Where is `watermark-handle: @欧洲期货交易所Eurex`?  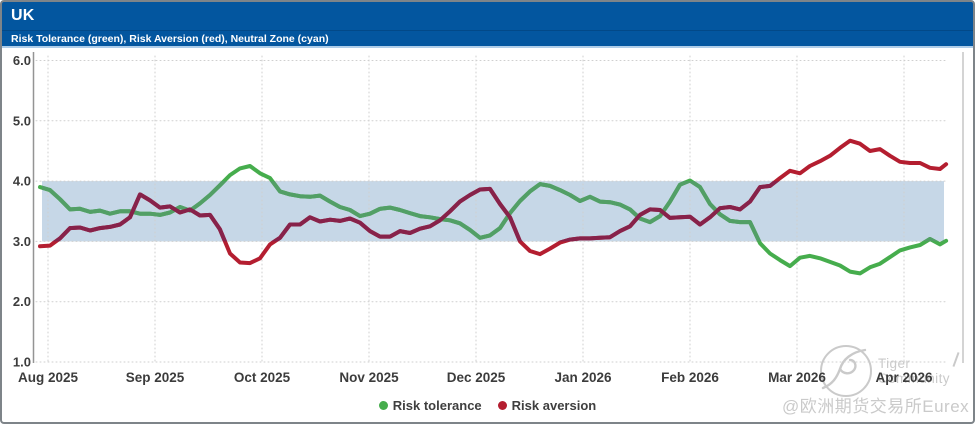 watermark-handle: @欧洲期货交易所Eurex is located at coordinates (876, 406).